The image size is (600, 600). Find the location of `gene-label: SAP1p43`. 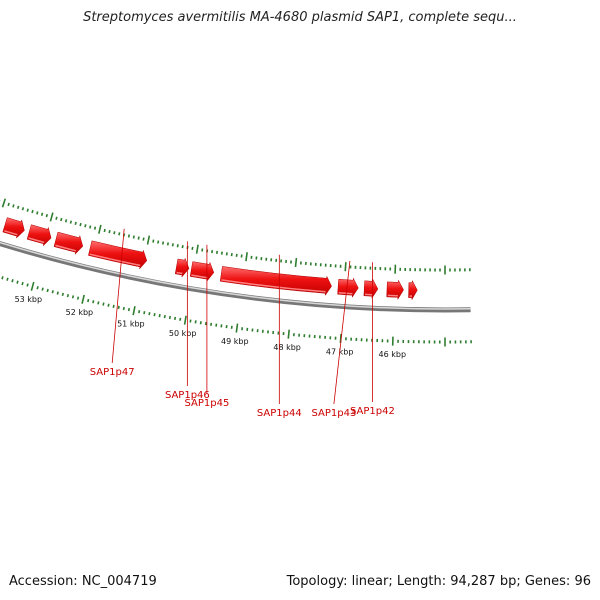

gene-label: SAP1p43 is located at coordinates (333, 413).